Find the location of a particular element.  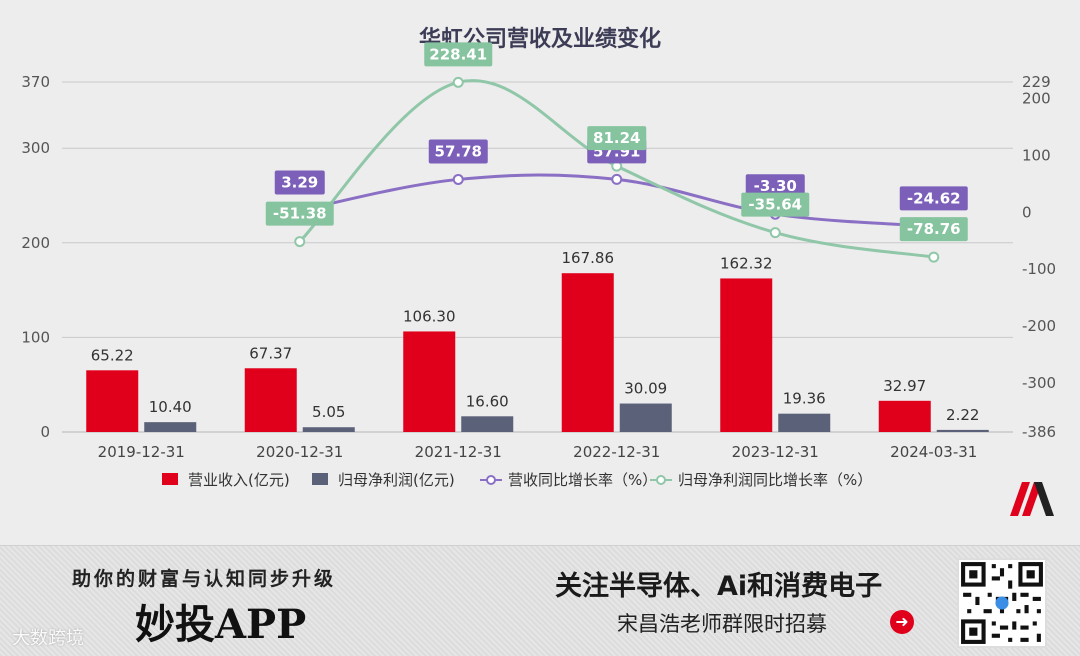

bar-value-label: 5.05 is located at coordinates (328, 412).